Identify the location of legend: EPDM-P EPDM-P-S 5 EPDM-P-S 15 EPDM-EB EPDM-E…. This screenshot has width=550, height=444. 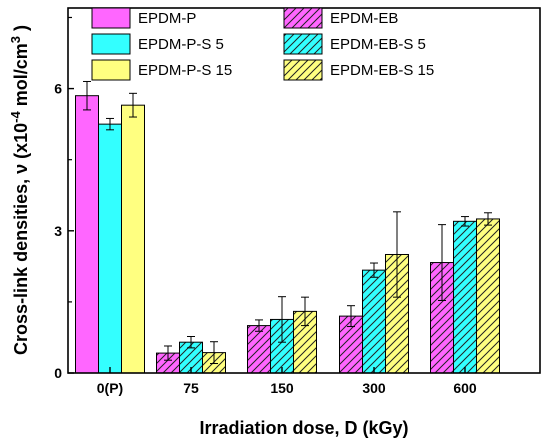
(262, 44).